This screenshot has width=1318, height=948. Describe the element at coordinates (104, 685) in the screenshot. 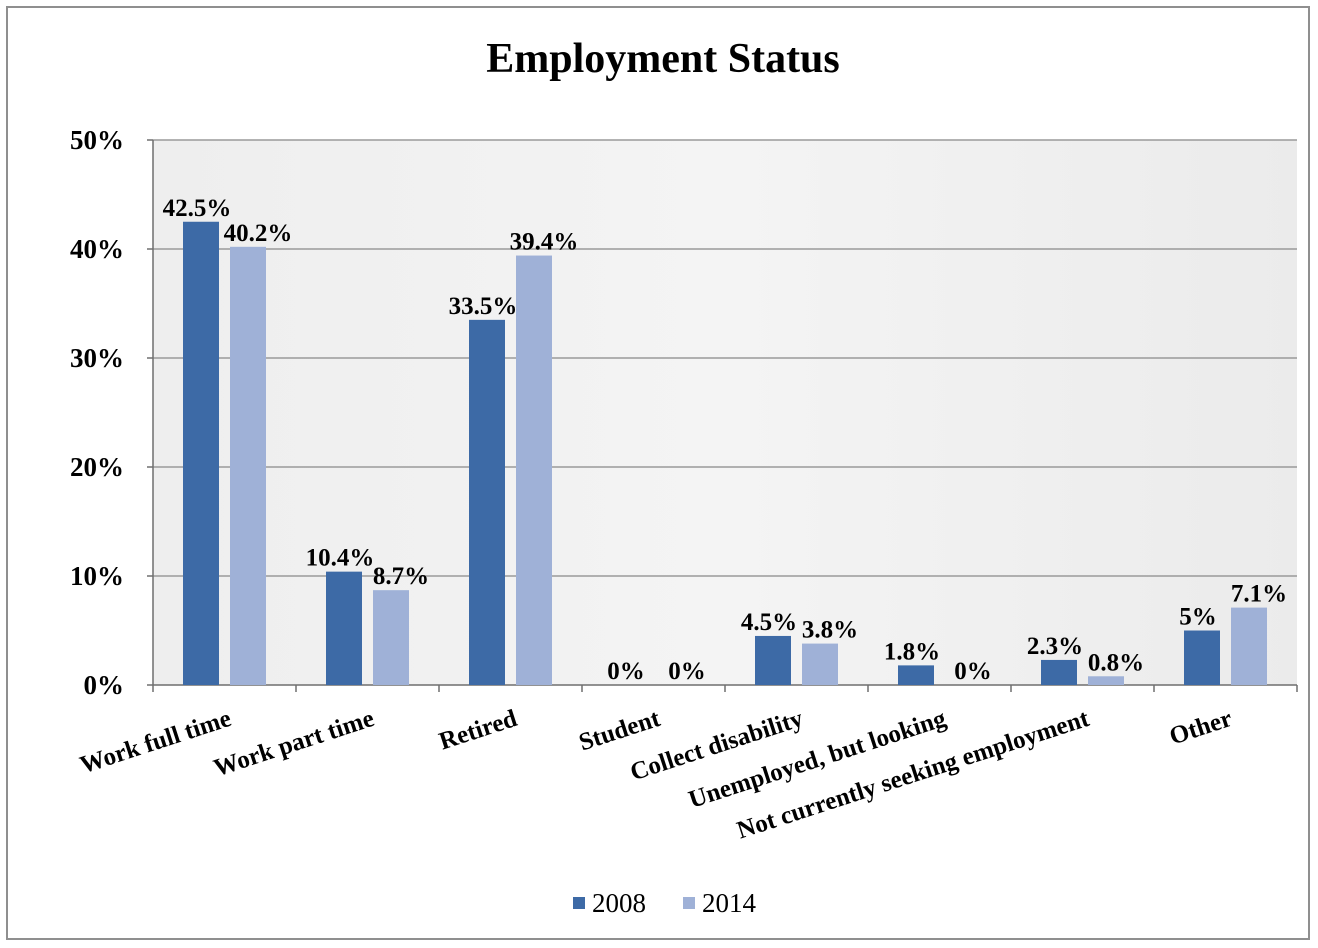

I see `y-tick-label: 0%` at that location.